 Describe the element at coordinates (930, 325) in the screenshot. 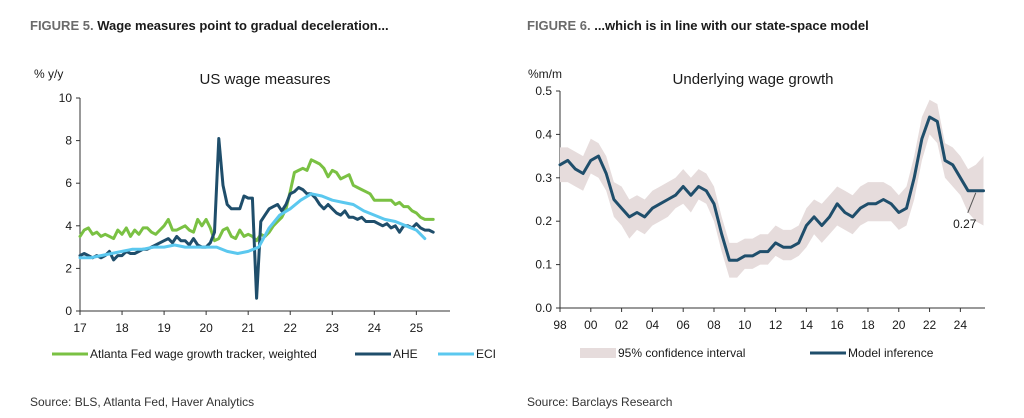

I see `chart2-xtick-label: 22` at that location.